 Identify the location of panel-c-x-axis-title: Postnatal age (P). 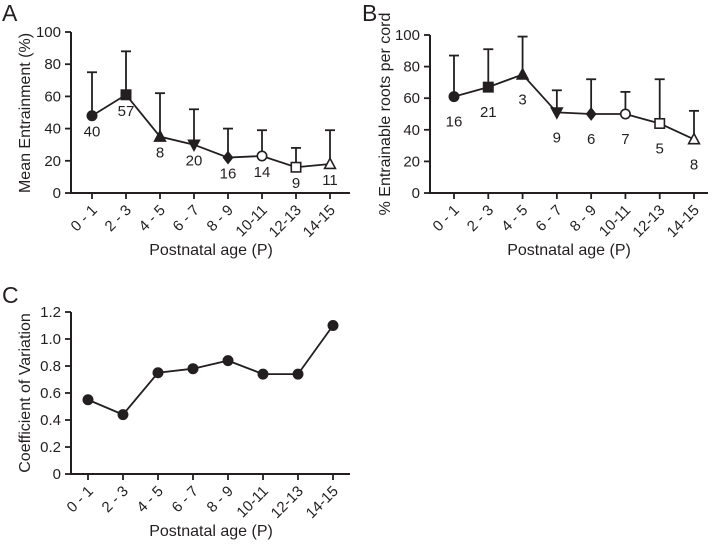
(211, 531).